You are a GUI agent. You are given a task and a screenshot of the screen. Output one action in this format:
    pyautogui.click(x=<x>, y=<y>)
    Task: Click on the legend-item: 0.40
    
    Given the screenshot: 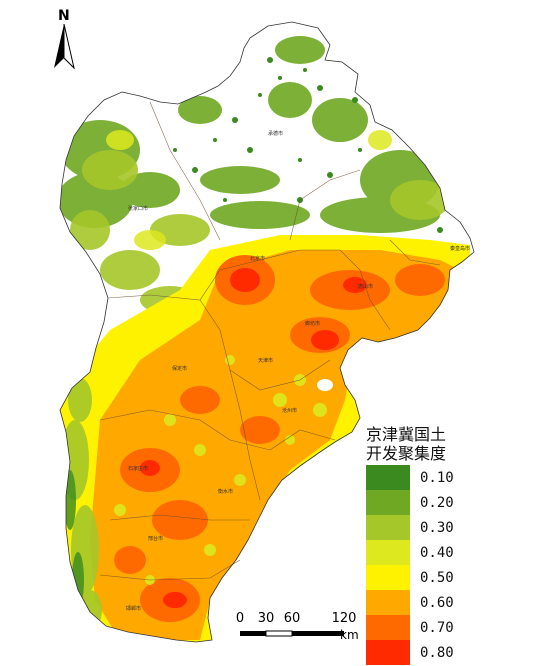 What is the action you would take?
    pyautogui.click(x=421, y=552)
    